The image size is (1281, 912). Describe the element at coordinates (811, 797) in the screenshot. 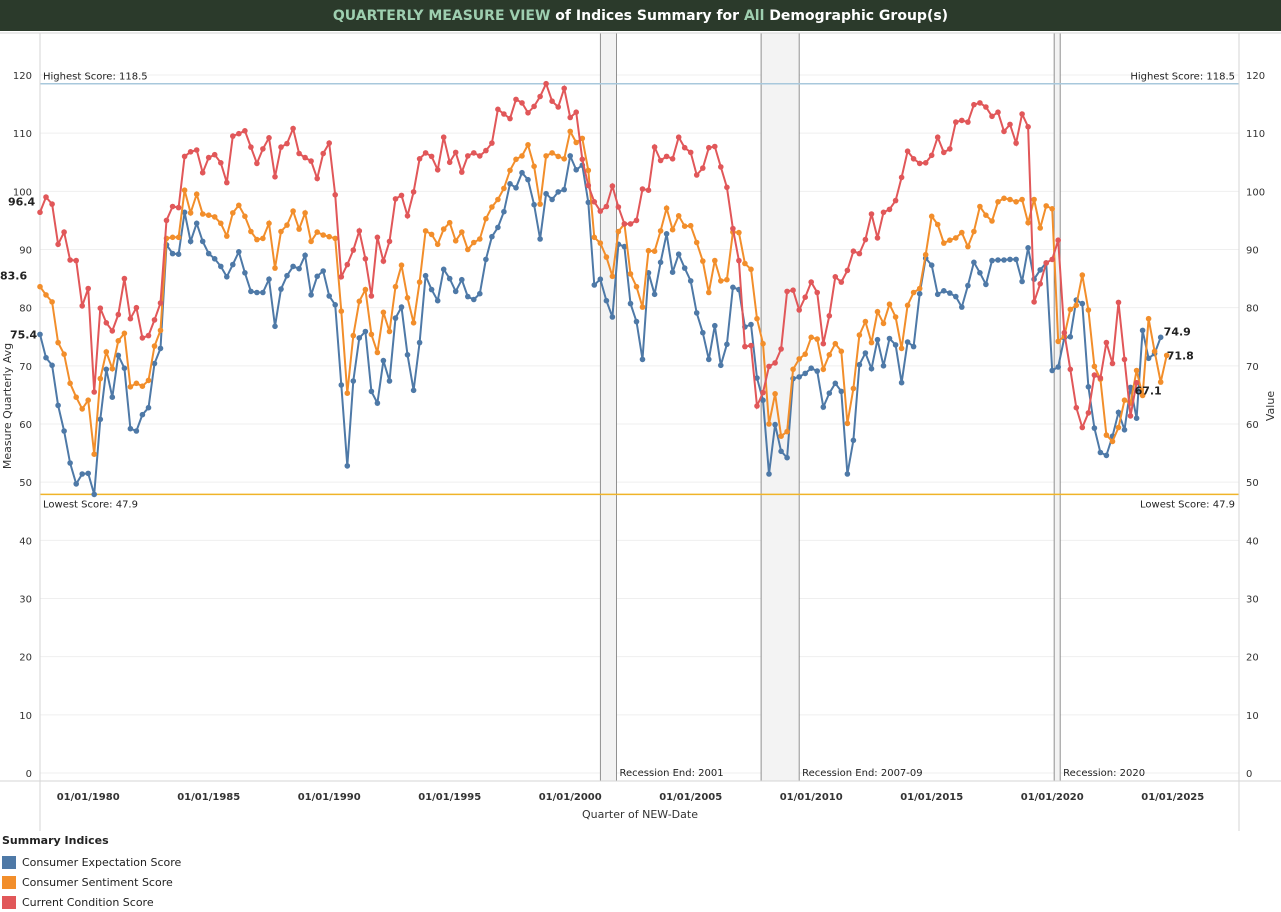

I see `x-tick-label: 01/01/2010` at that location.